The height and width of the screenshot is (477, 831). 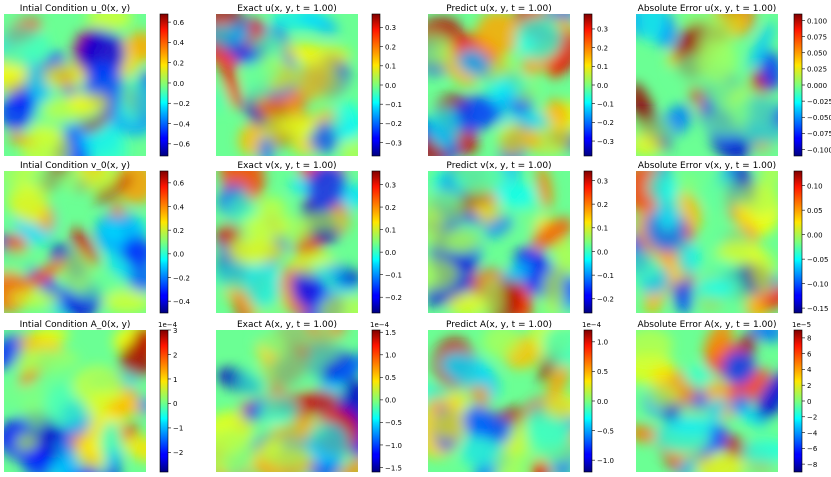 I want to click on colorbar-tick-label: 0.05, so click(x=815, y=211).